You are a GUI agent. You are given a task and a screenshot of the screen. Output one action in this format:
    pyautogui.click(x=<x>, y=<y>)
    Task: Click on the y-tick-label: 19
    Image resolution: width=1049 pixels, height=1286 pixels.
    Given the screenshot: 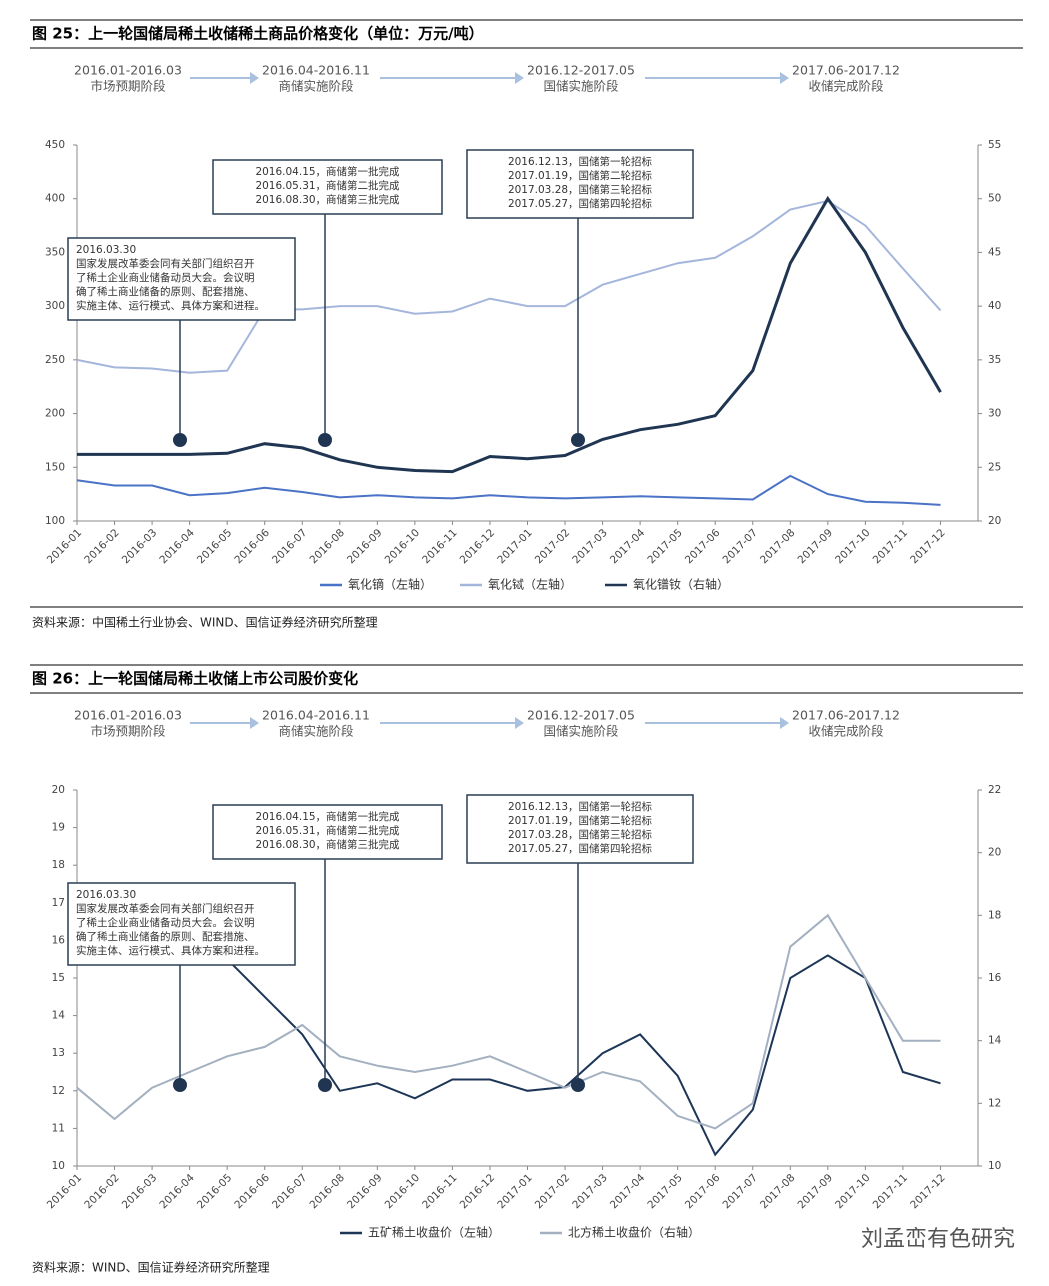 What is the action you would take?
    pyautogui.click(x=58, y=828)
    